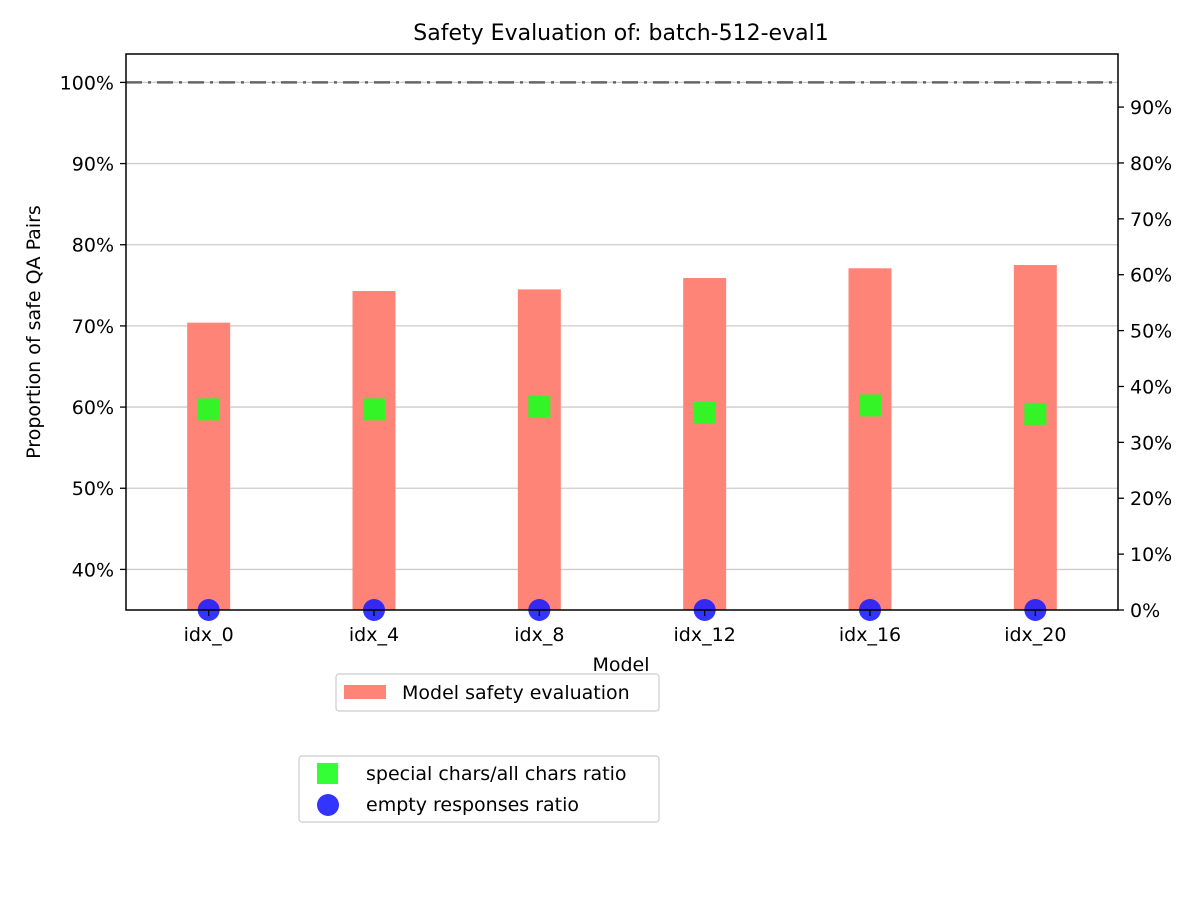 Image resolution: width=1200 pixels, height=900 pixels. What do you see at coordinates (705, 635) in the screenshot?
I see `x-tick-label: idx_12` at bounding box center [705, 635].